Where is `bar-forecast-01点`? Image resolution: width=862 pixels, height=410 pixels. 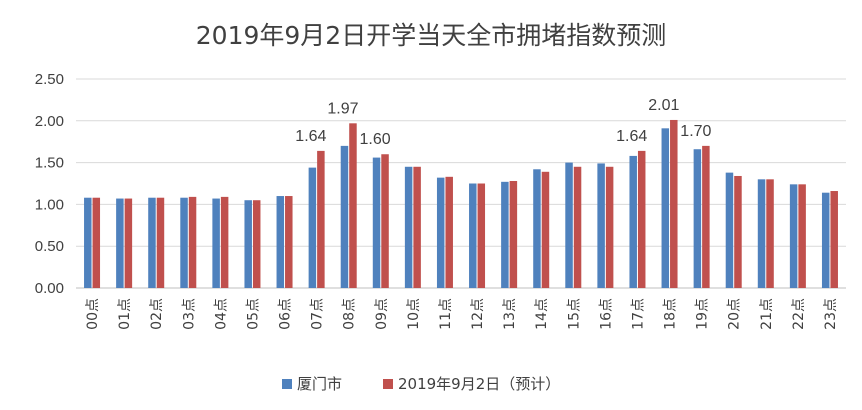 bar-forecast-01点 is located at coordinates (128, 243).